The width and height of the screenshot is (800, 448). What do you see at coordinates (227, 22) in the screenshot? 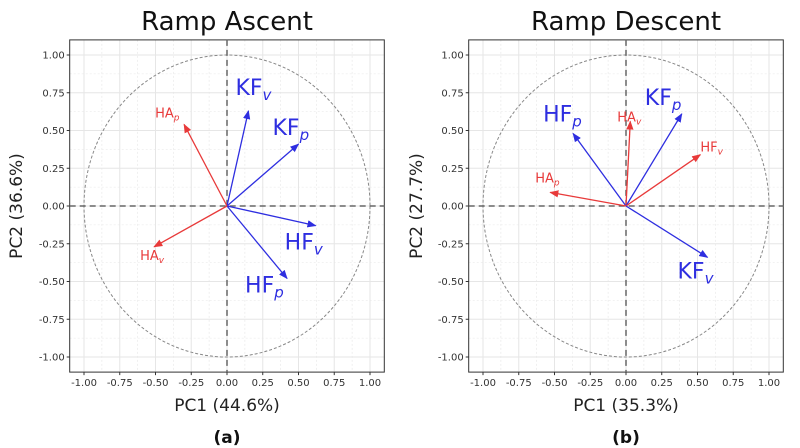
I see `chart-title: Ramp Ascent` at bounding box center [227, 22].